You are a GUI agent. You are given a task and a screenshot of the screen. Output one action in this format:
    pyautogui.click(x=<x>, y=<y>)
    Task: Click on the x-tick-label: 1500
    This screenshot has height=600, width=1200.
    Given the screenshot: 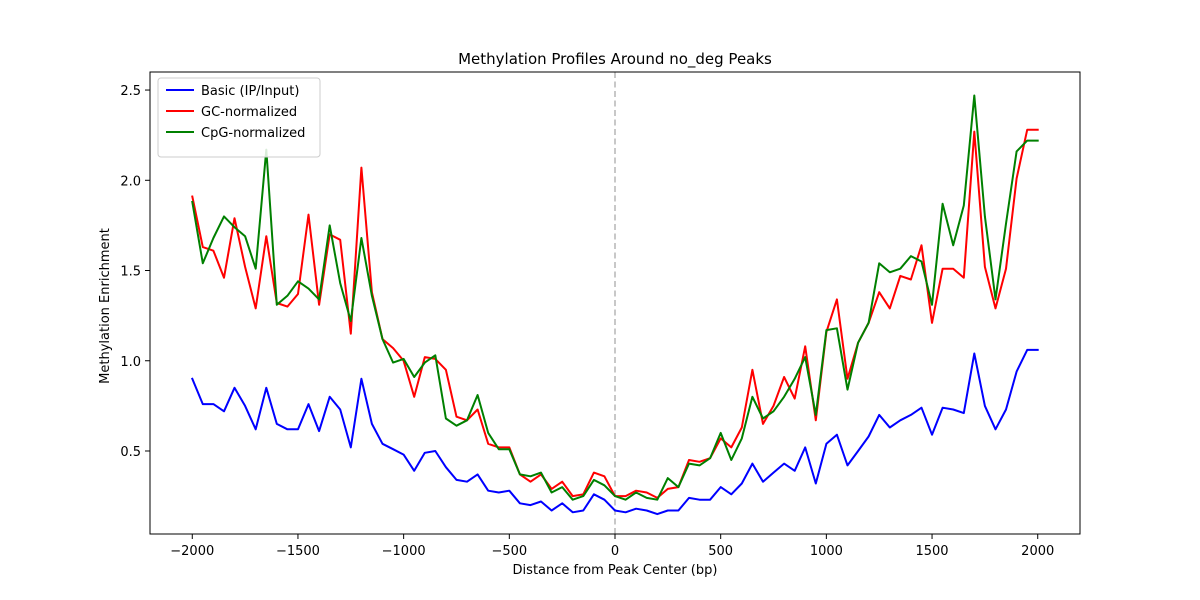 What is the action you would take?
    pyautogui.click(x=931, y=551)
    